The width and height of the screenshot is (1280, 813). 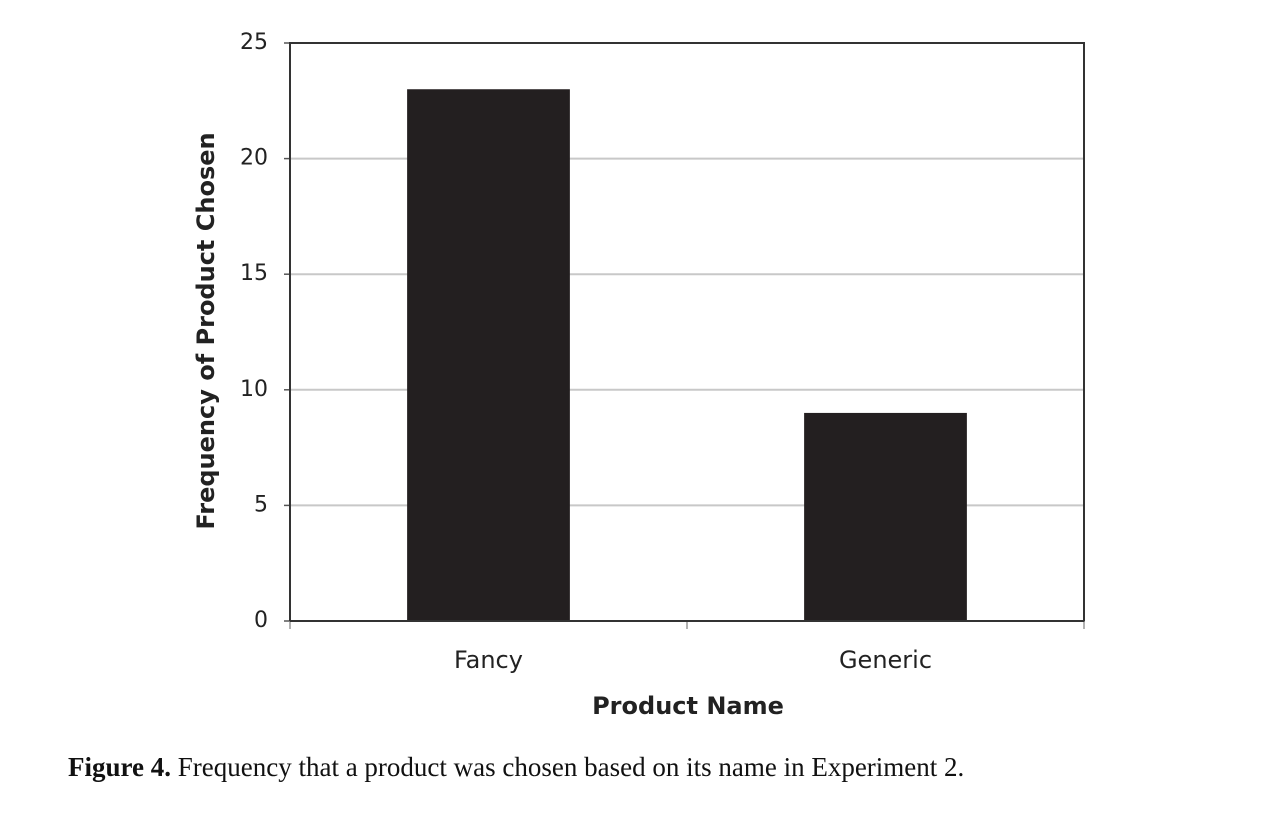 I want to click on caption-label: Figure 4., so click(x=119, y=767).